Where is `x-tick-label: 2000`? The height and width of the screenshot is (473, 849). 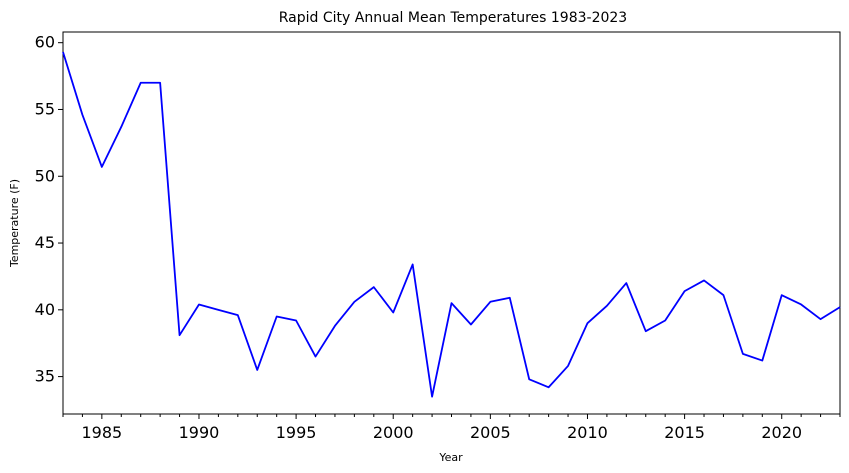
x-tick-label: 2000 is located at coordinates (393, 432).